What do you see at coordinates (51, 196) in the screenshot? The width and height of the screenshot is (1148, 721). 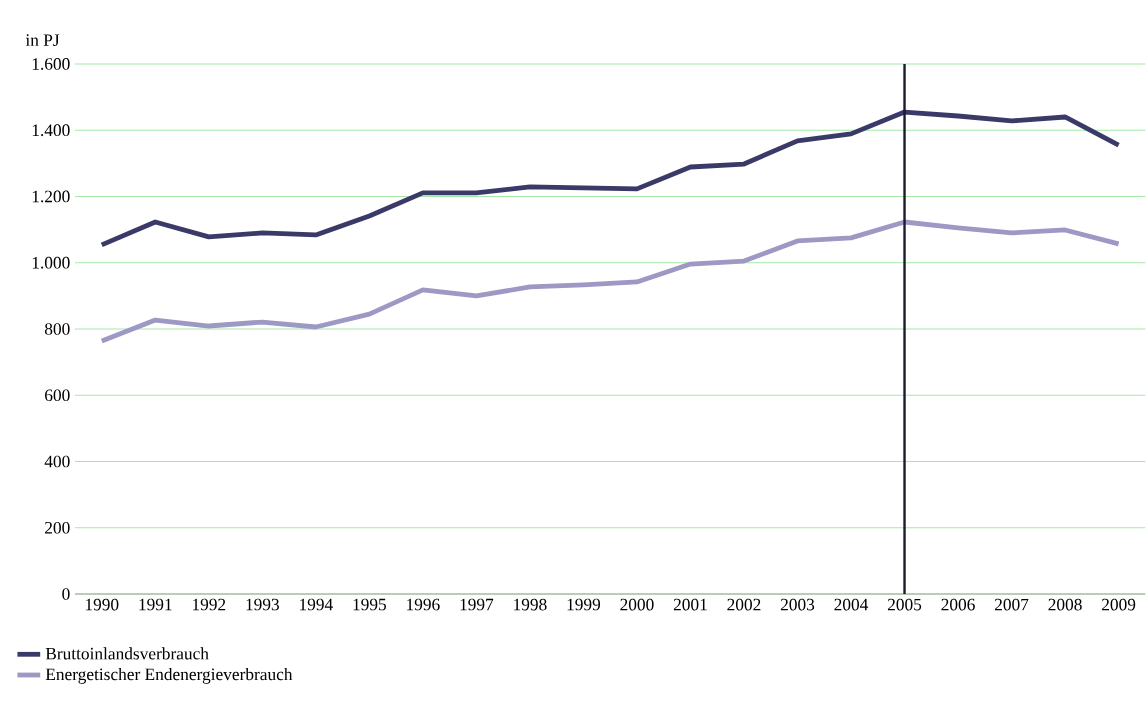 I see `y-tick-label: 1.200` at bounding box center [51, 196].